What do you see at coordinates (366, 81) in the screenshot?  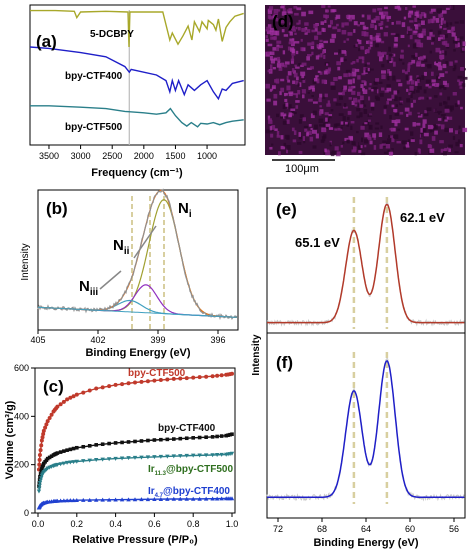 I see `panel-d-map-texture` at bounding box center [366, 81].